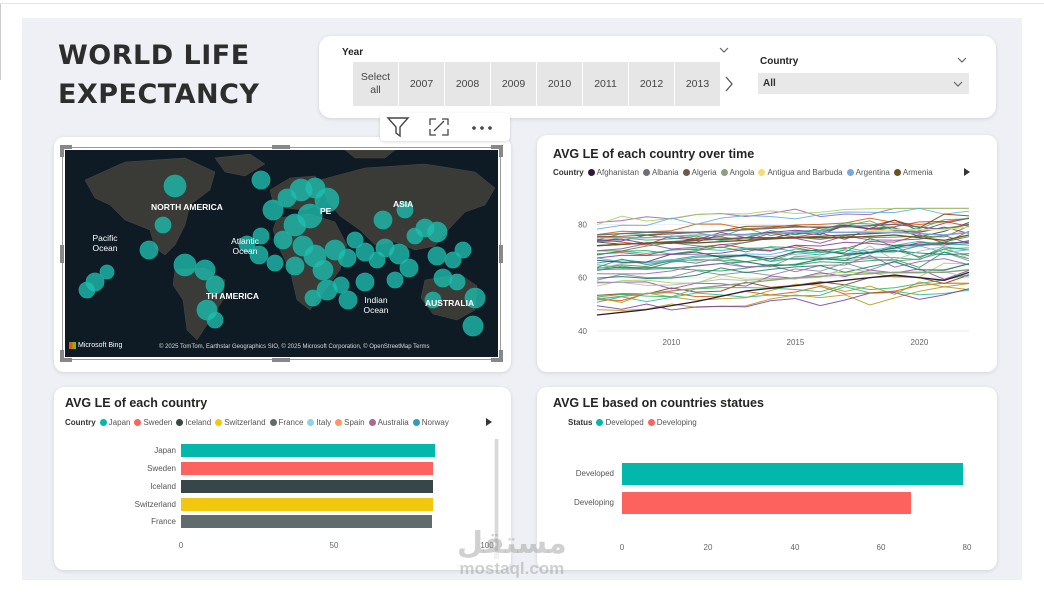 This screenshot has width=1044, height=603. I want to click on scrollbar-thumb, so click(496, 495).